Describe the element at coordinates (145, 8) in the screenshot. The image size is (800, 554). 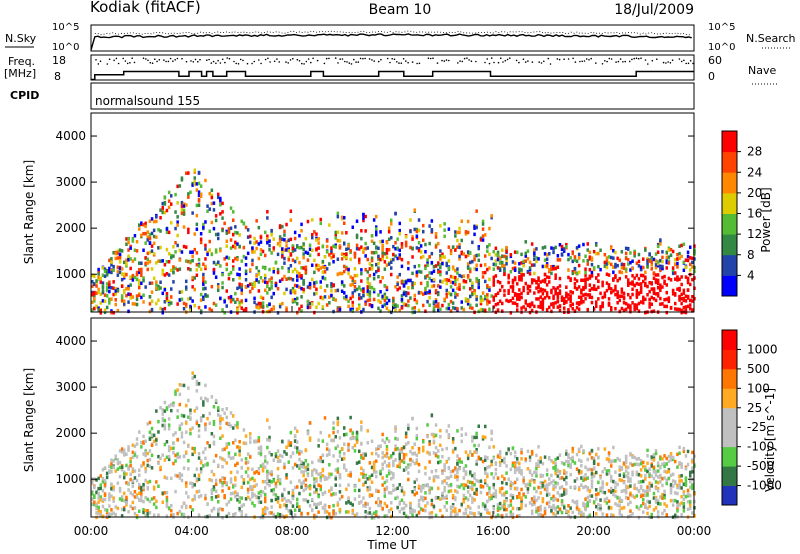
I see `station-title: Kodiak (fitACF)` at that location.